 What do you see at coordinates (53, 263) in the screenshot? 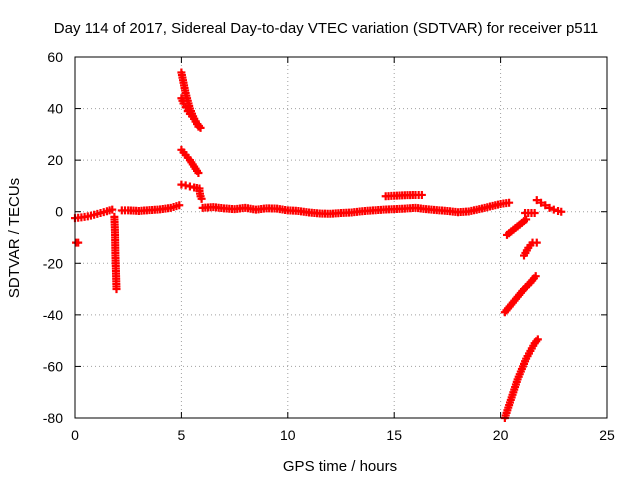
I see `y-tick-label: -20` at bounding box center [53, 263].